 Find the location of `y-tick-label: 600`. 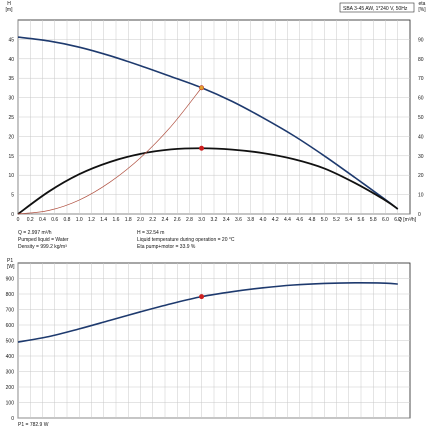

y-tick-label: 600 is located at coordinates (10, 326).